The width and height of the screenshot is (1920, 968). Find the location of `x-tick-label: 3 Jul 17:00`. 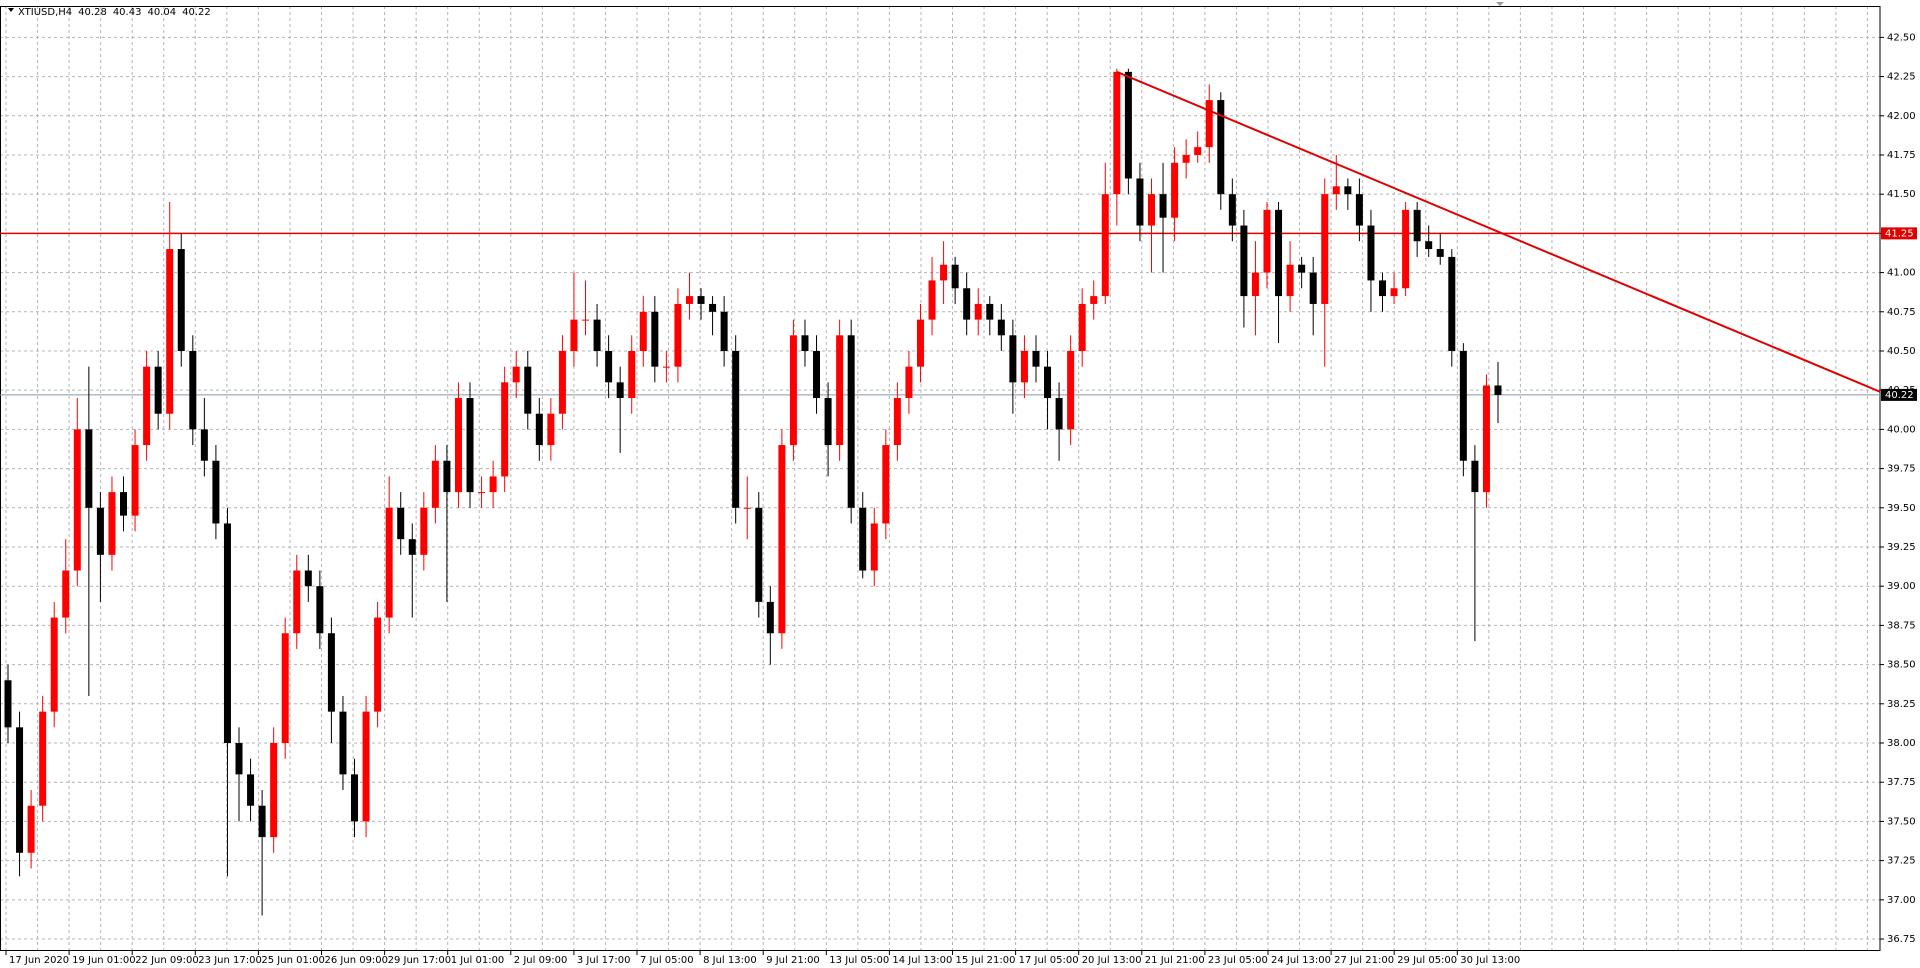

x-tick-label: 3 Jul 17:00 is located at coordinates (604, 960).